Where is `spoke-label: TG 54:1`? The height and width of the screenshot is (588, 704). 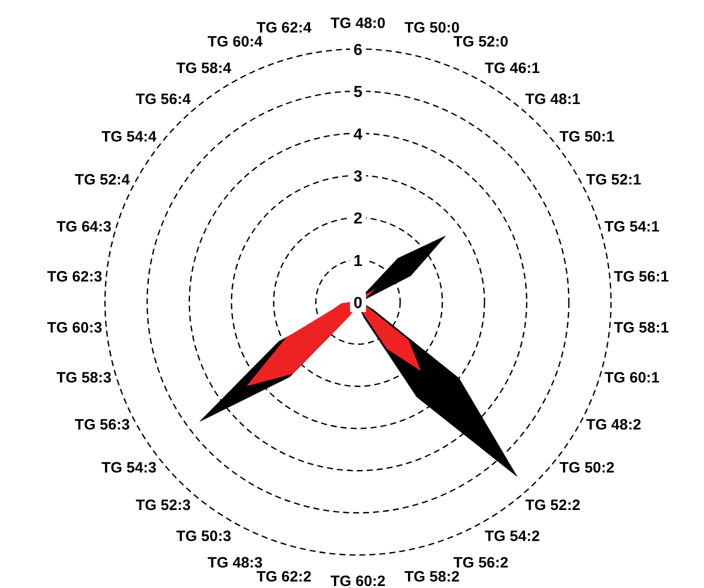 spoke-label: TG 54:1 is located at coordinates (632, 227).